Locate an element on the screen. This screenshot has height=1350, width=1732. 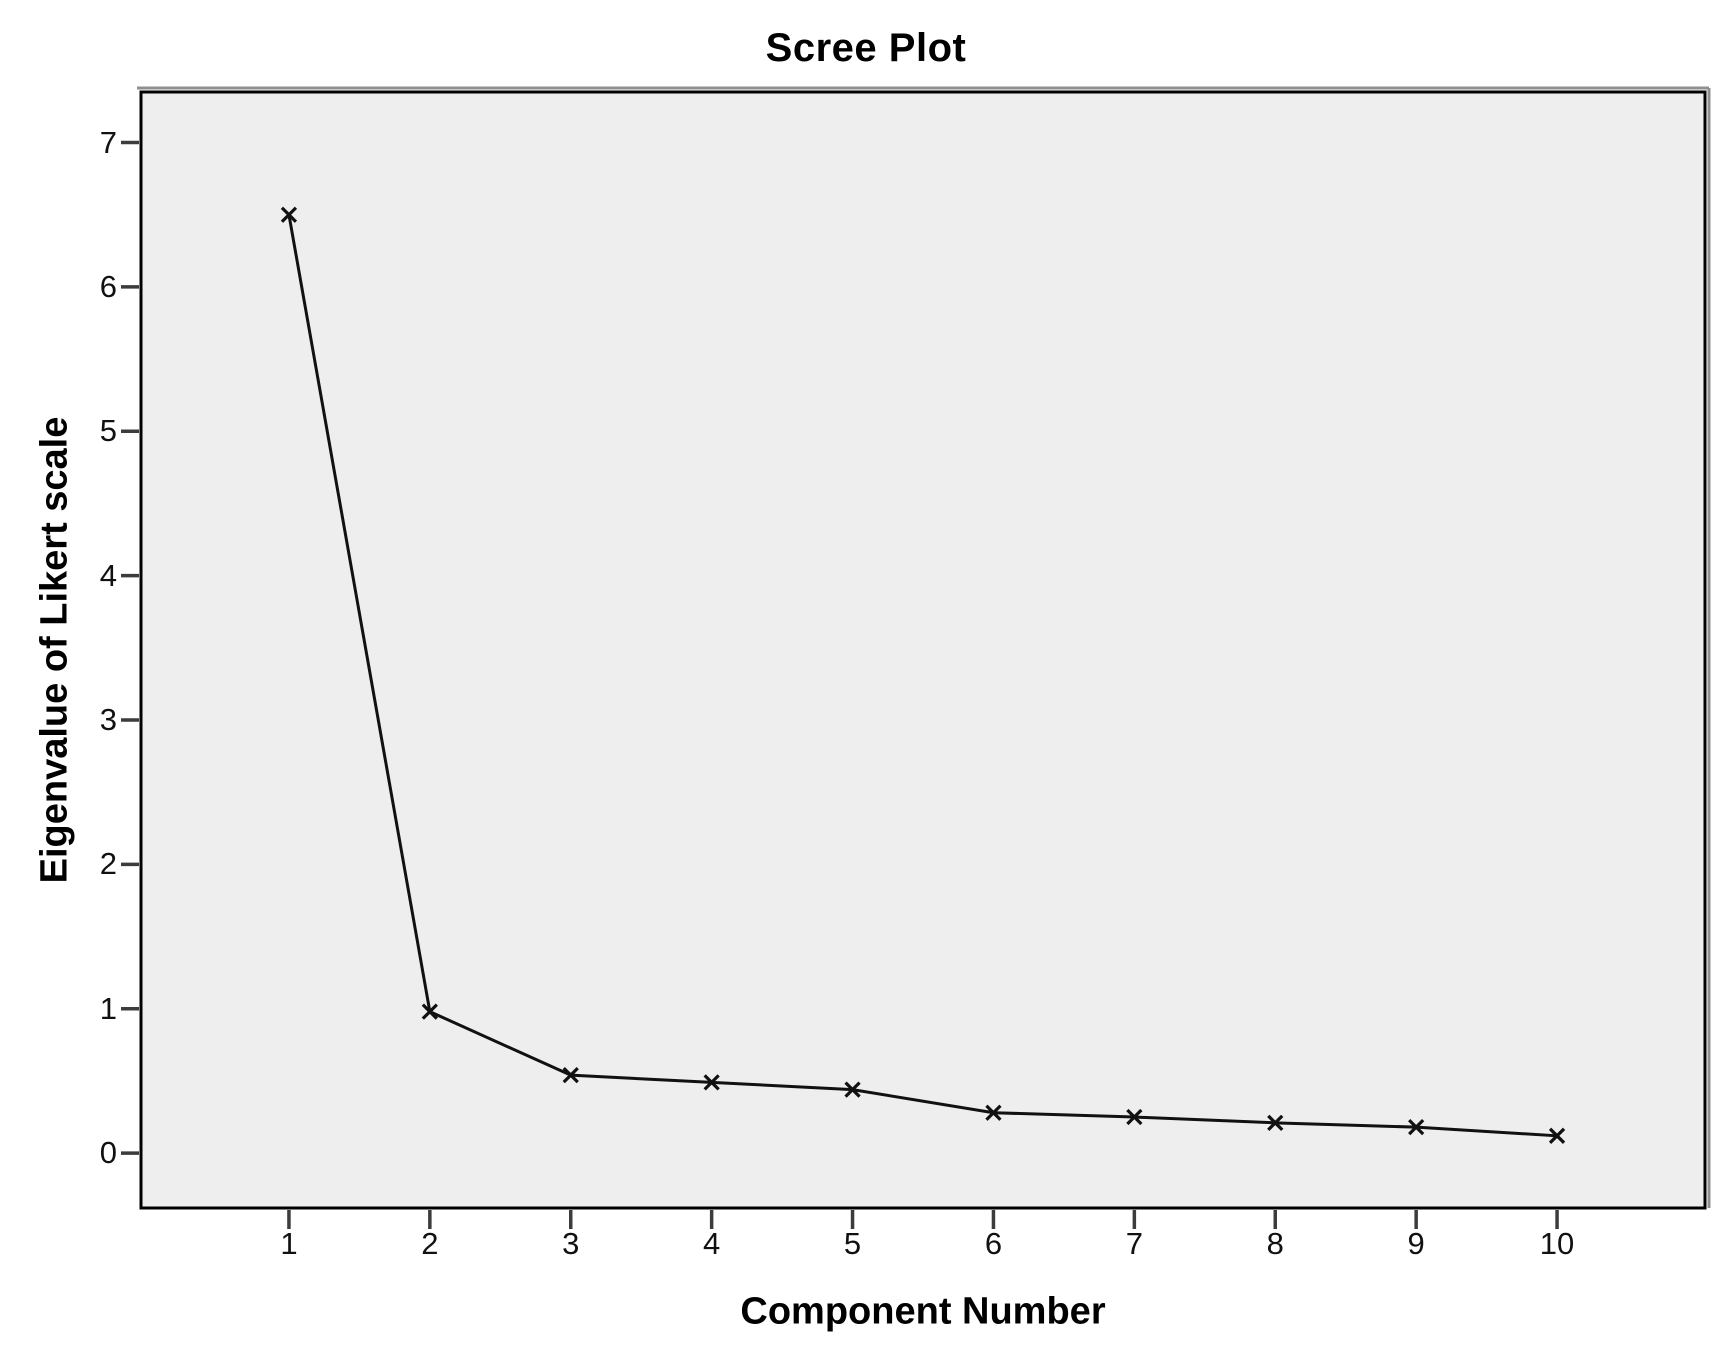
chart-title: Scree Plot is located at coordinates (866, 48).